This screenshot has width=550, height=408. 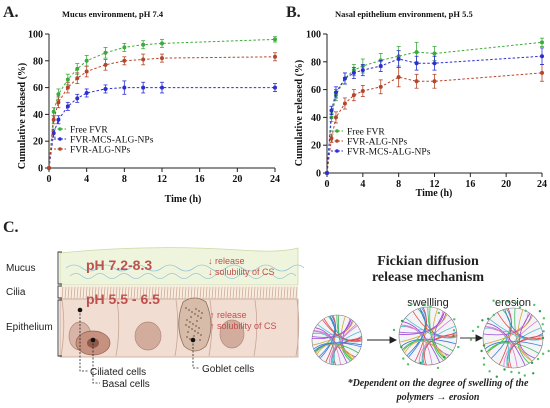 What do you see at coordinates (506, 184) in the screenshot?
I see `chart-b-x-tick-label: 20` at bounding box center [506, 184].